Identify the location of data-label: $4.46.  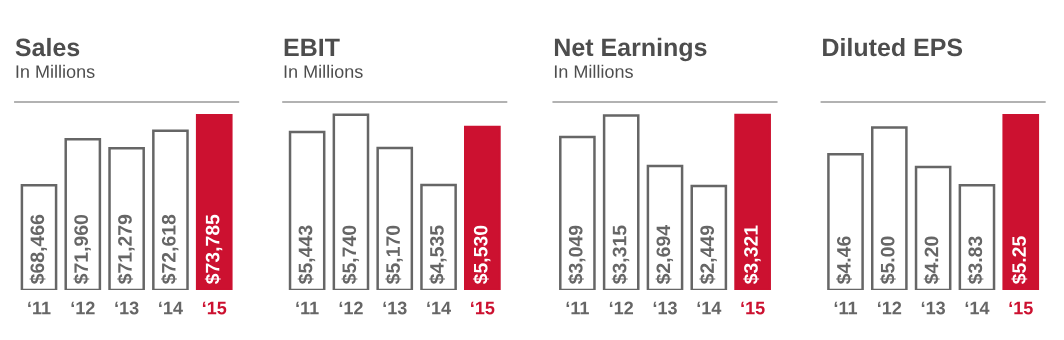
(844, 260).